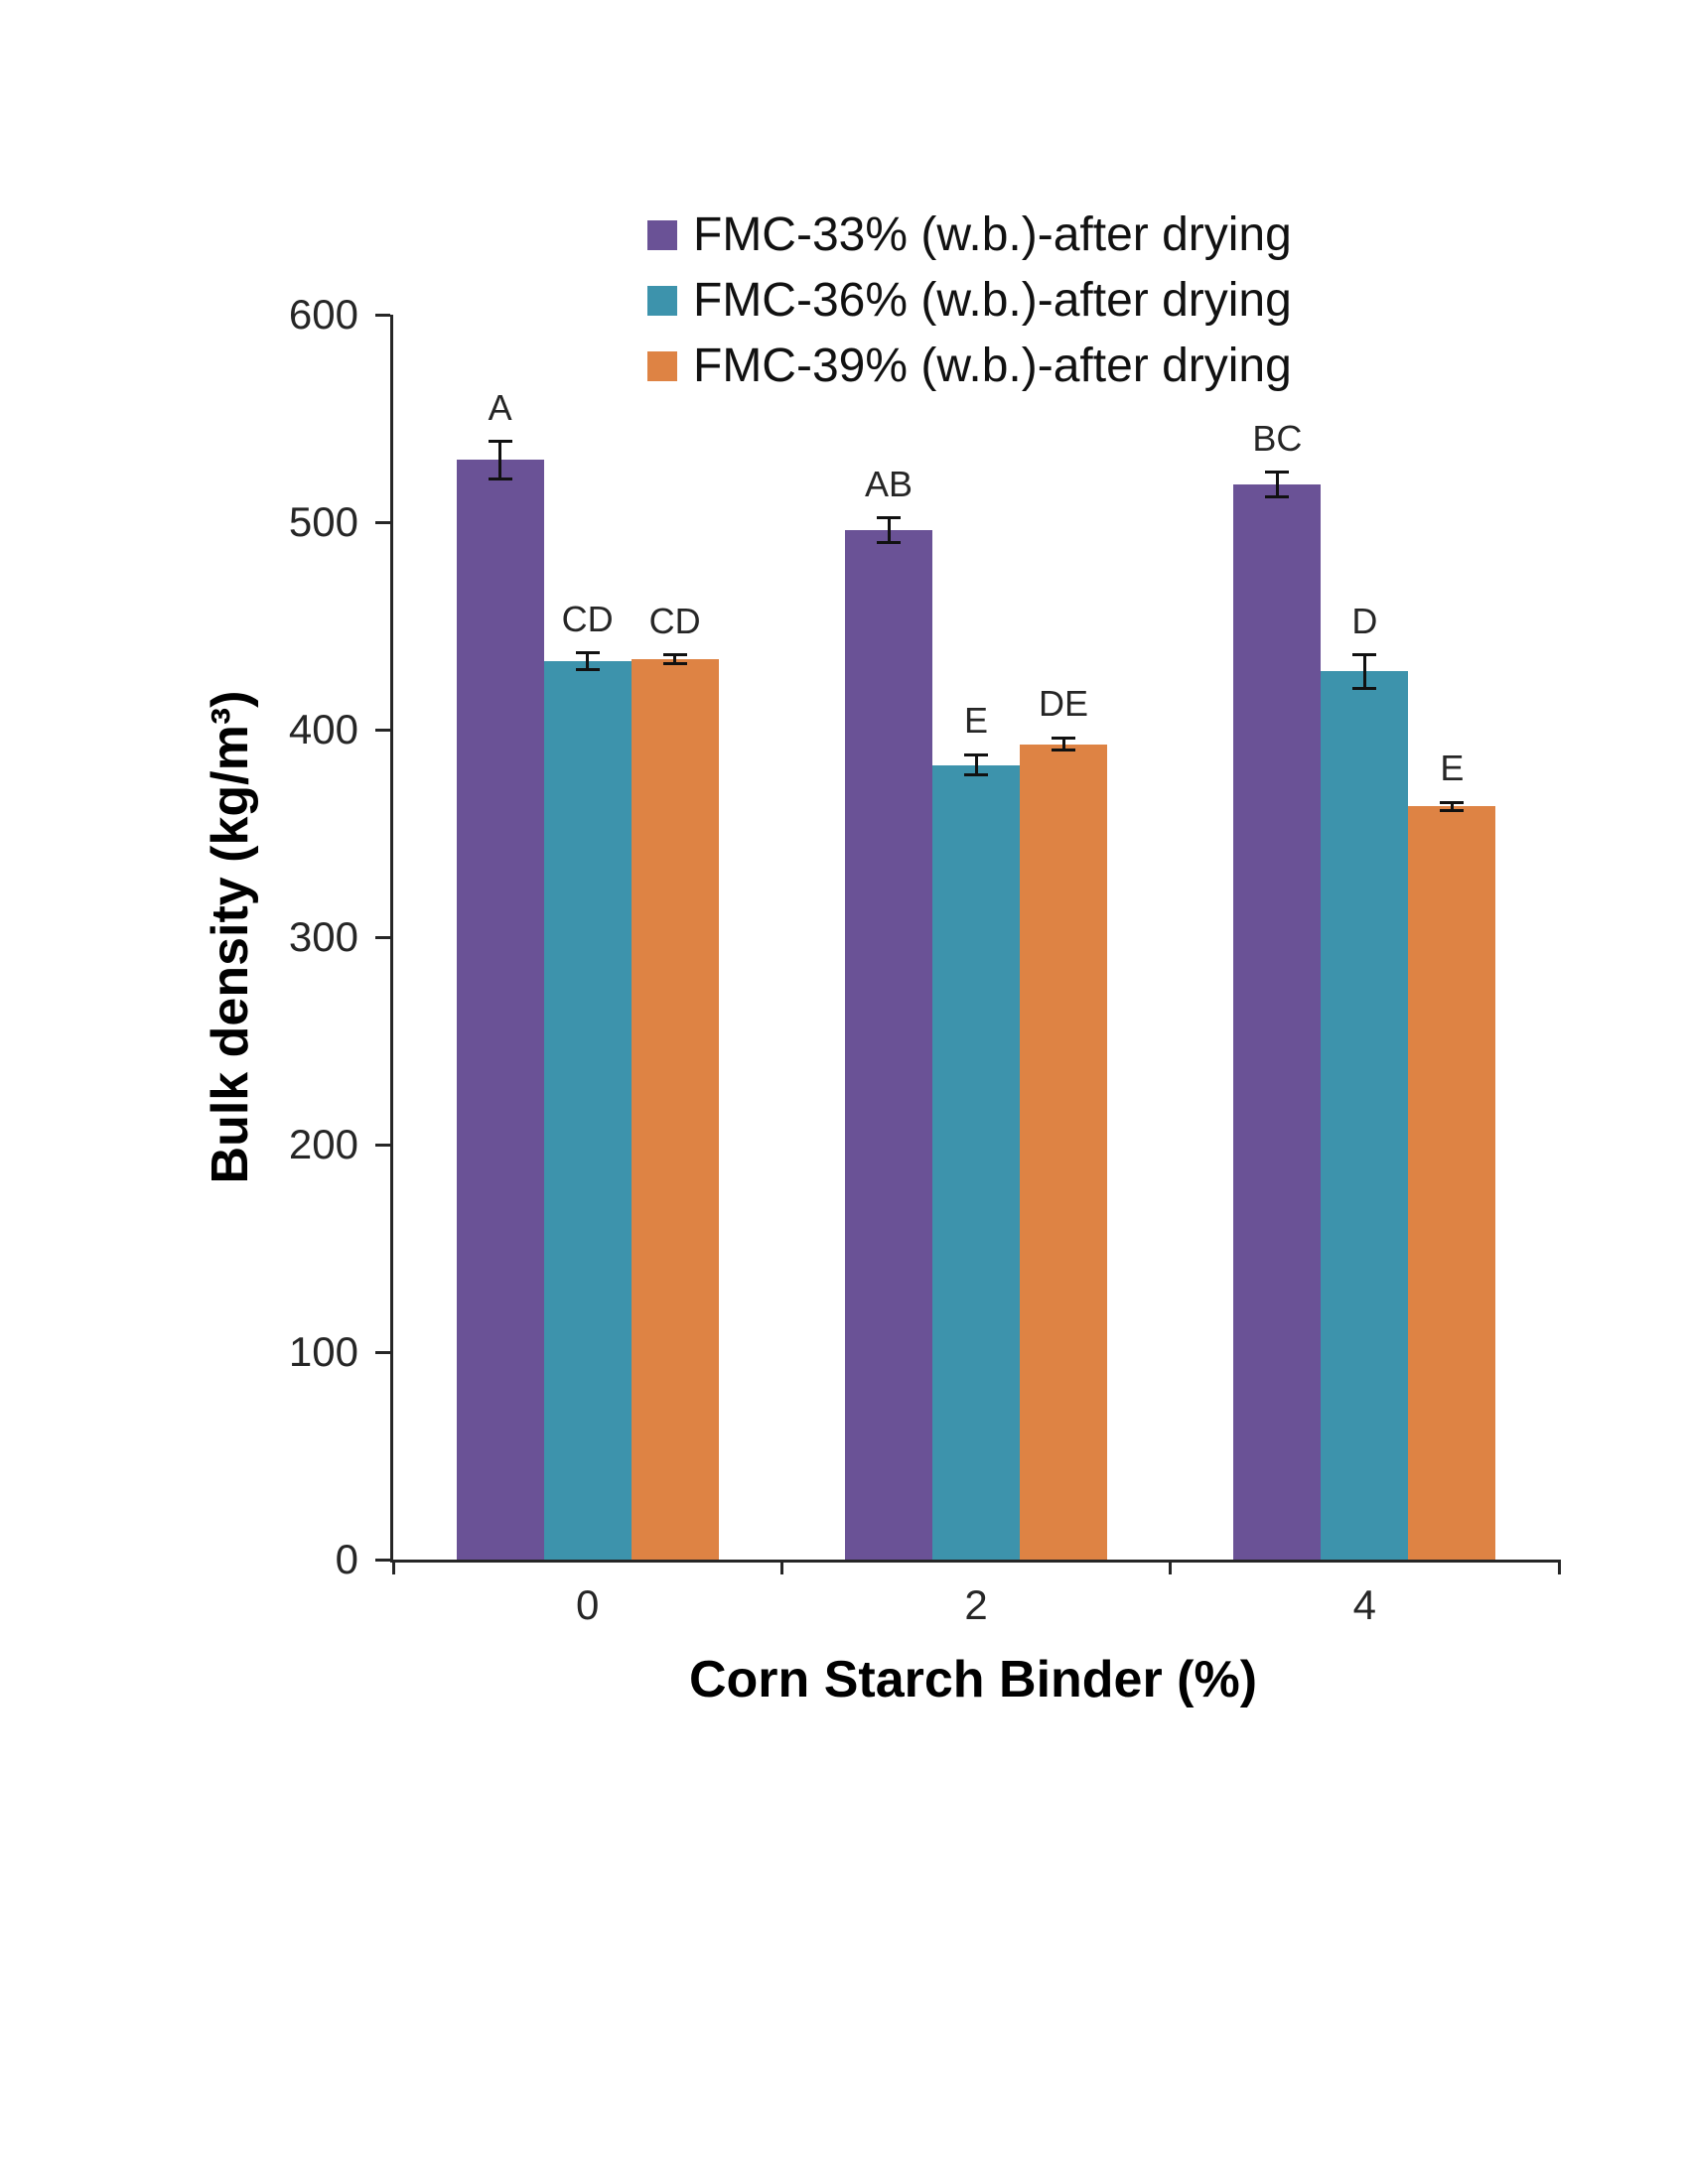 The image size is (1688, 2184). What do you see at coordinates (992, 300) in the screenshot?
I see `legend-label: FMC-36% (w.b.)-after drying` at bounding box center [992, 300].